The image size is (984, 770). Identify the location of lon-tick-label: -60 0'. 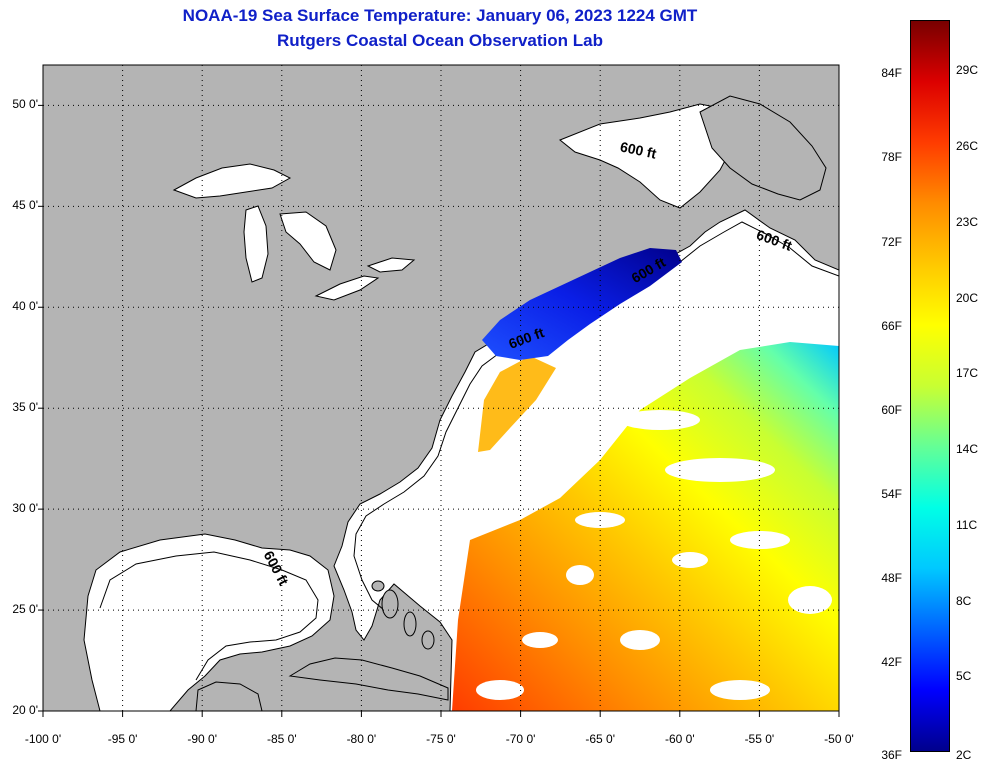
(679, 739).